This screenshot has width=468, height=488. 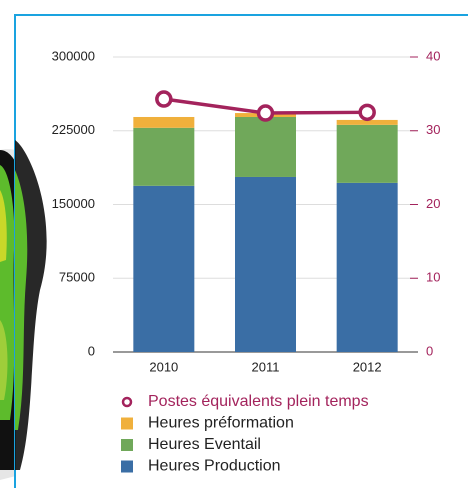 What do you see at coordinates (21, 300) in the screenshot?
I see `background-decoration` at bounding box center [21, 300].